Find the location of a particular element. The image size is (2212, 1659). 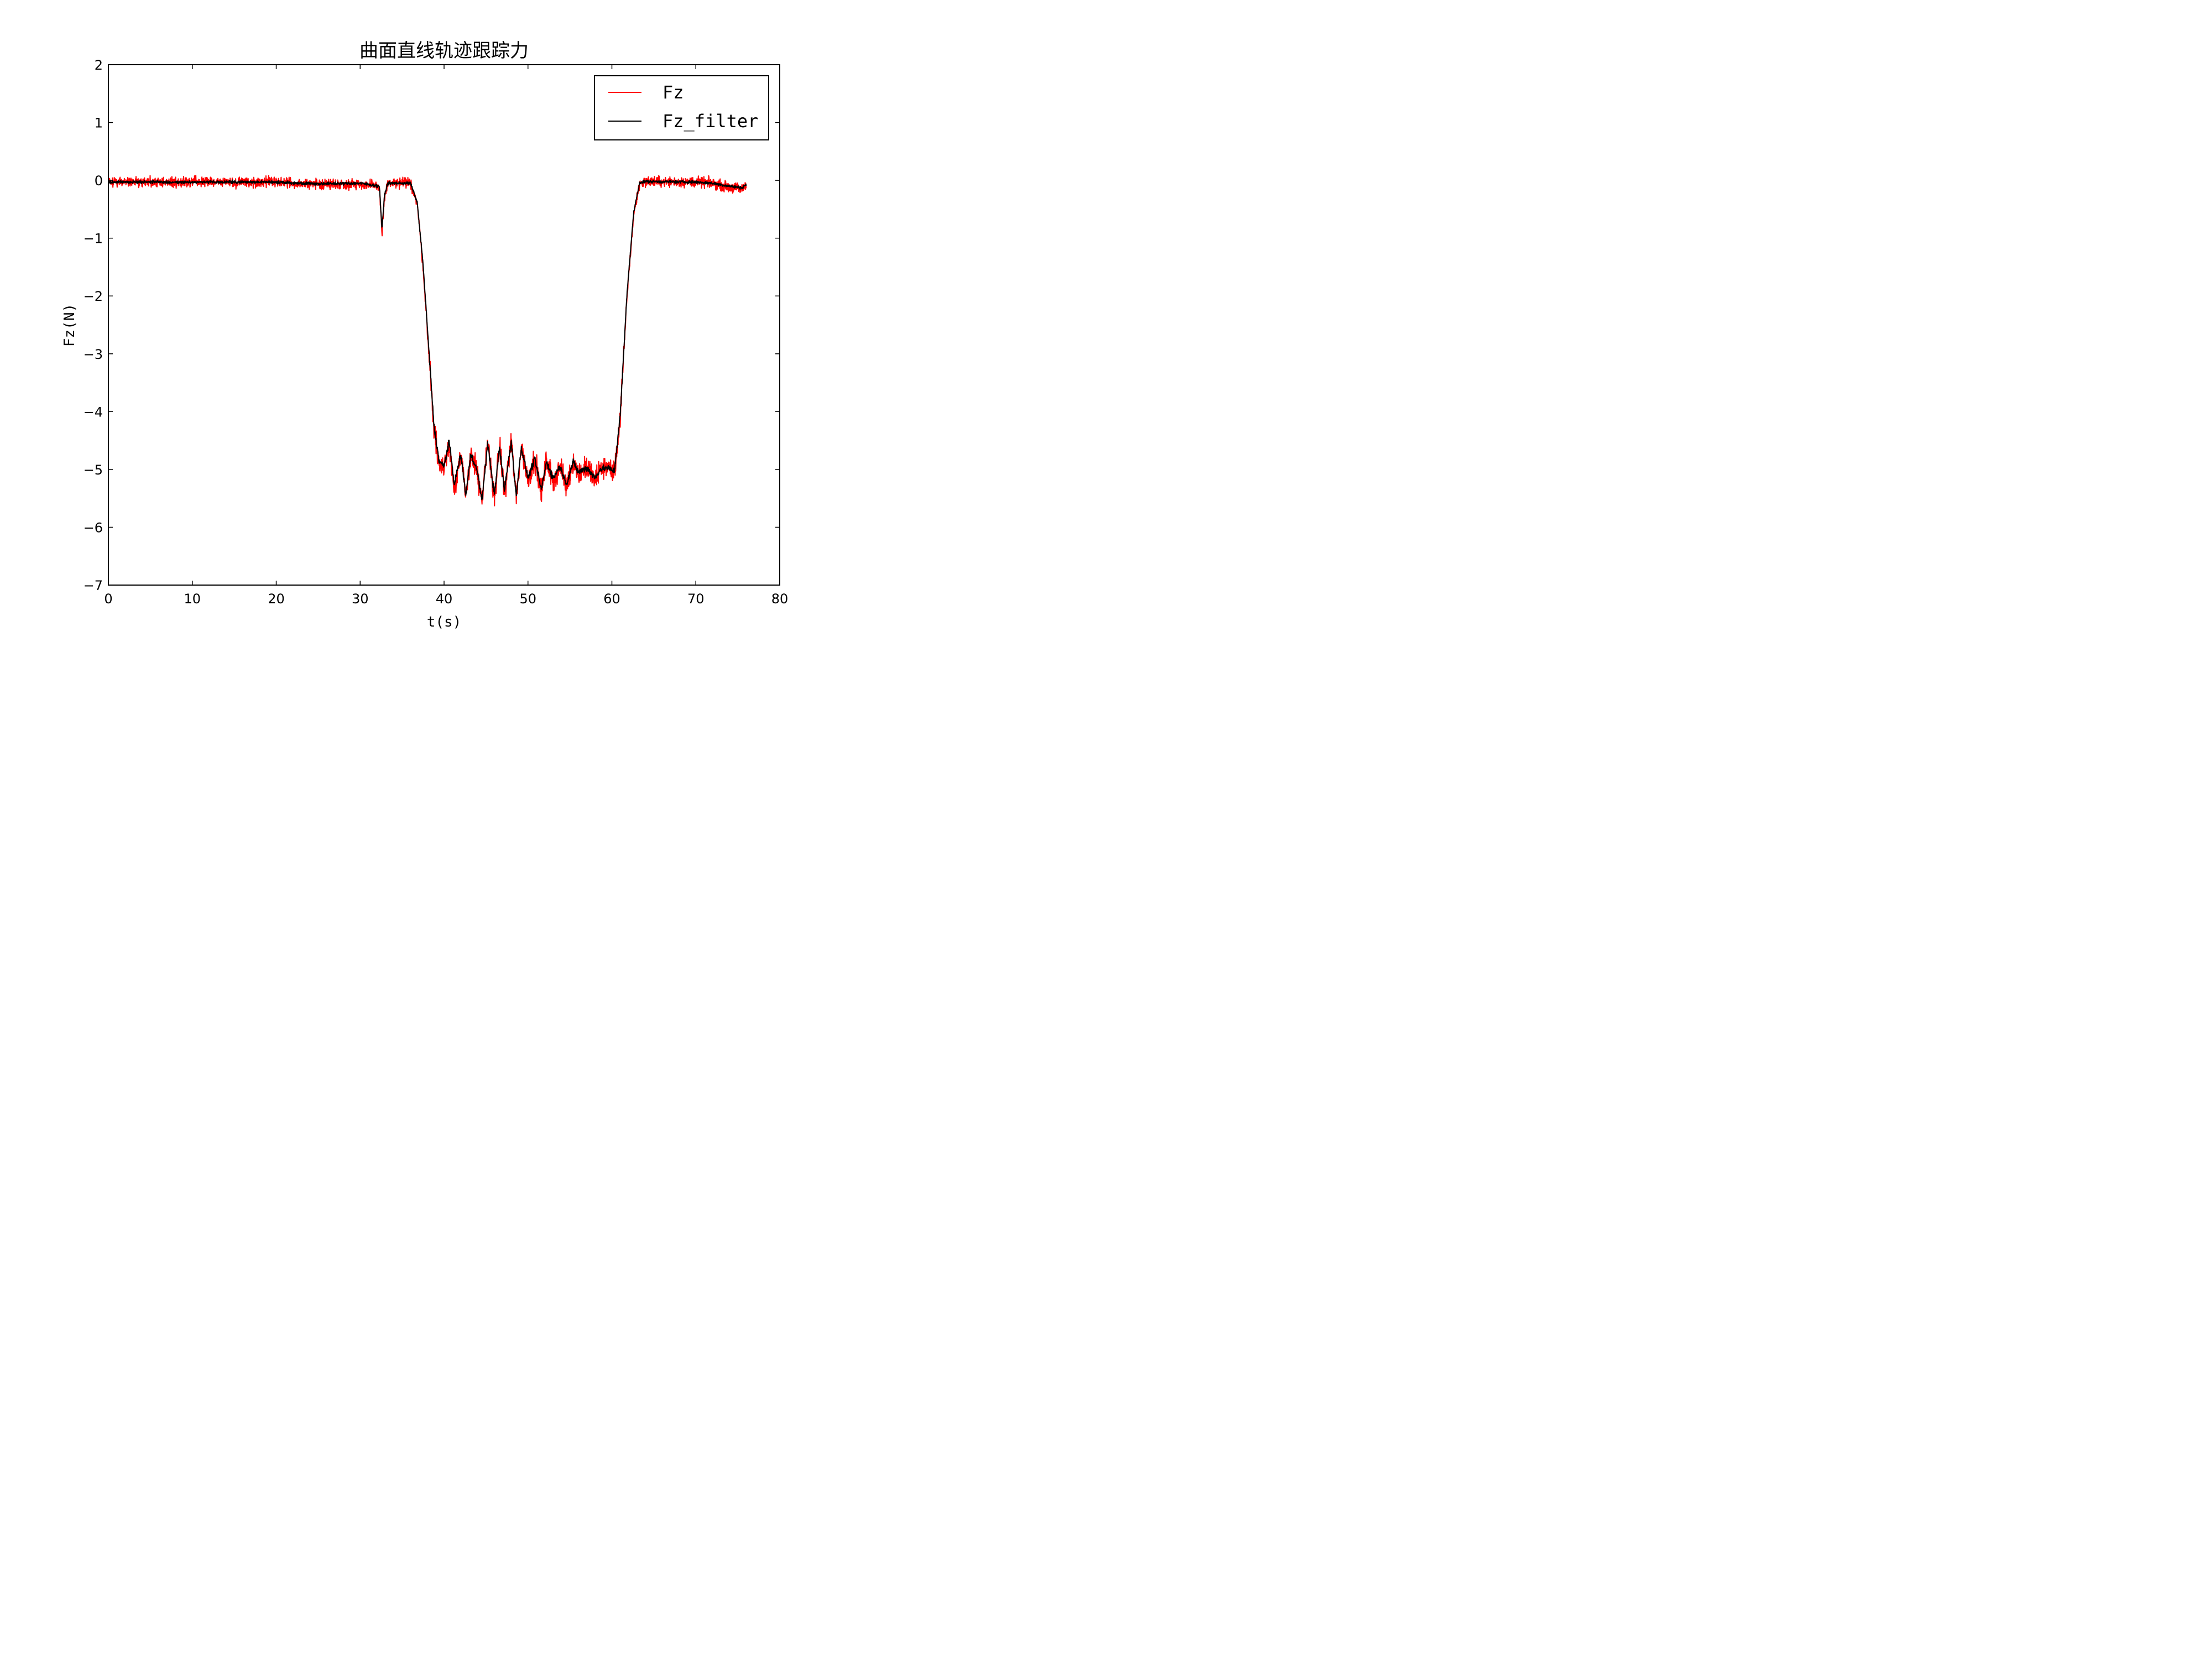

series-layer is located at coordinates (428, 341).